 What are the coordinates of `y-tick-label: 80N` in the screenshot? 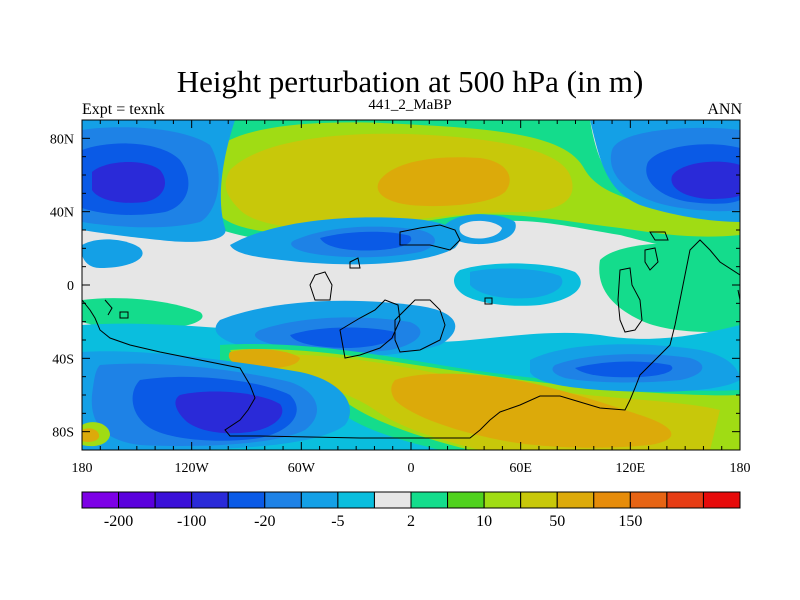 It's located at (62, 139).